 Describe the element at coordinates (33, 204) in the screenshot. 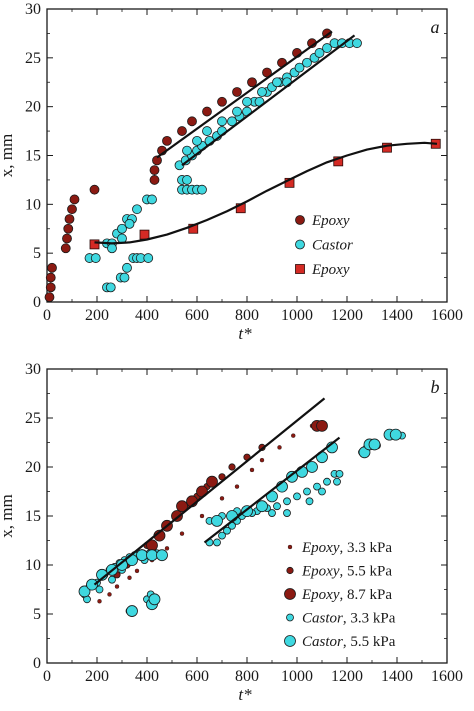

I see `panel-a-y-tick-label: 10` at that location.